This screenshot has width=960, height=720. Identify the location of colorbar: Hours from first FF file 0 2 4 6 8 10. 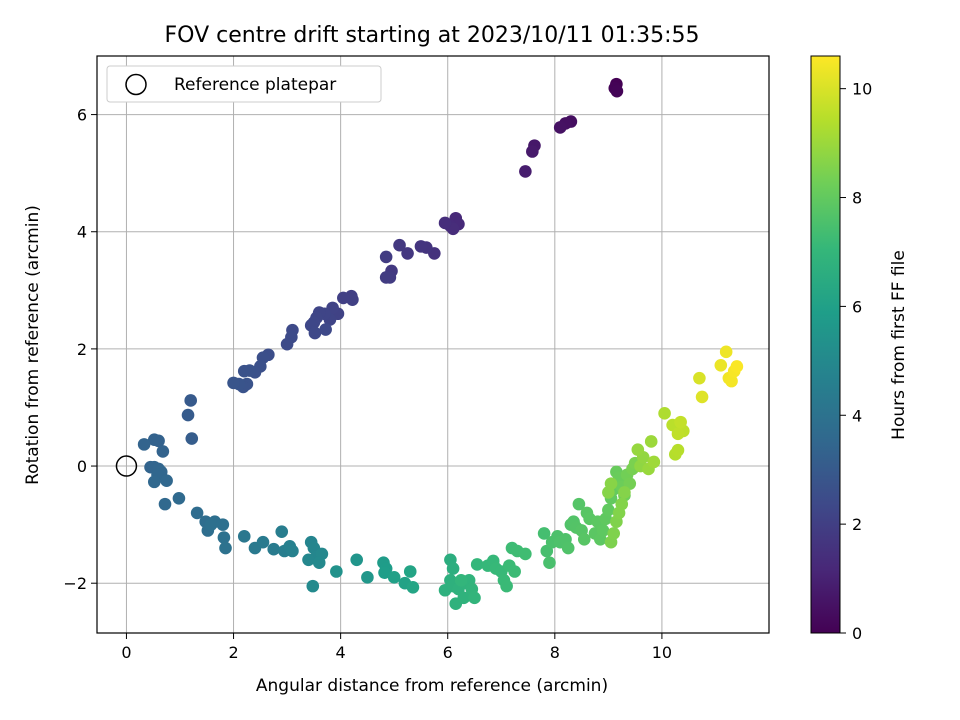
(859, 349).